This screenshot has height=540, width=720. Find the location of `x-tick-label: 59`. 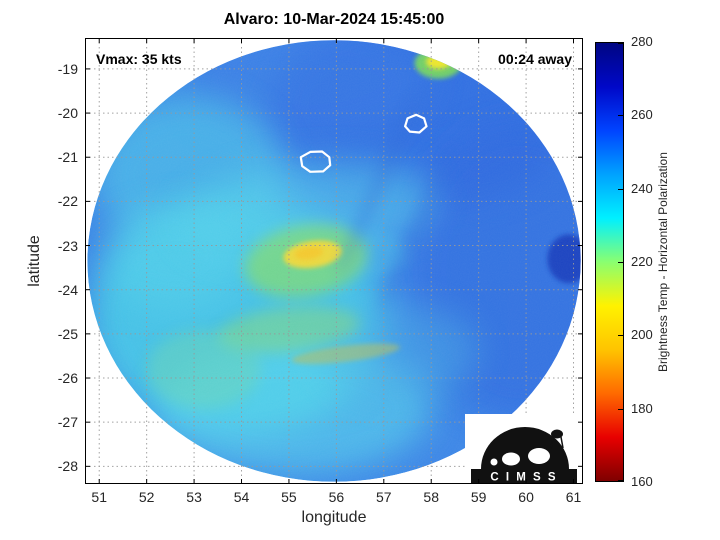

x-tick-label: 59 is located at coordinates (478, 497).